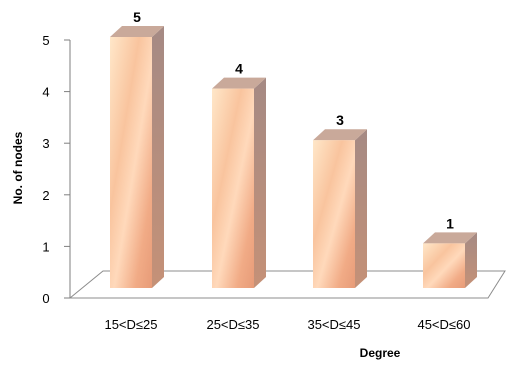 The image size is (520, 365). I want to click on y-tick-label: 4, so click(45, 92).